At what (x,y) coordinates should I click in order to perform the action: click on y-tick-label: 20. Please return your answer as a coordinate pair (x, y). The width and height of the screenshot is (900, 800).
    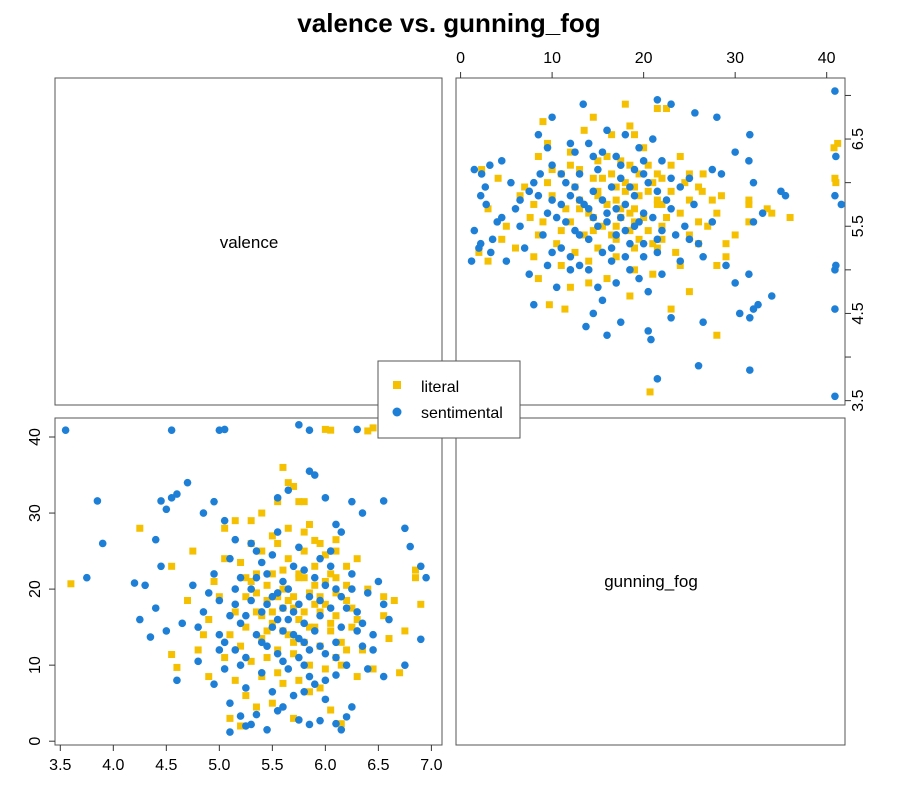
    Looking at the image, I should click on (35, 589).